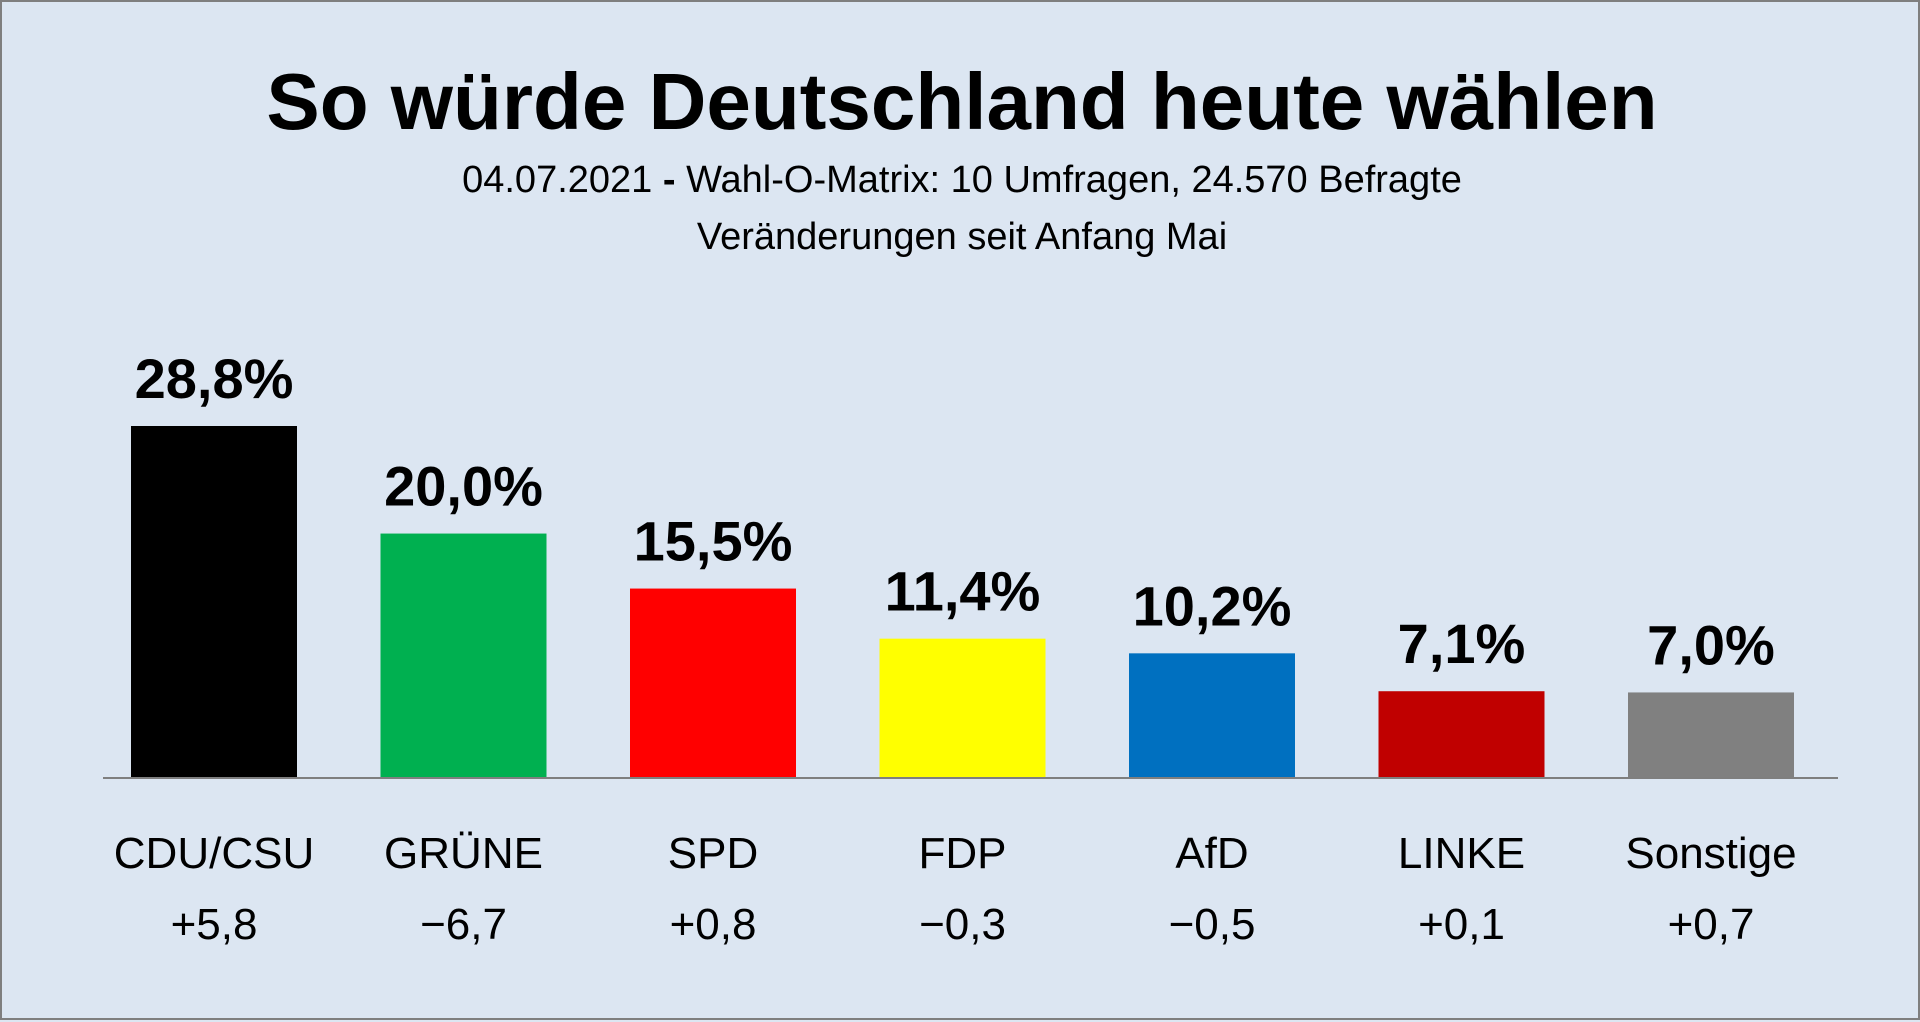 The width and height of the screenshot is (1920, 1022). What do you see at coordinates (963, 591) in the screenshot?
I see `bar-value-label: 11,4%` at bounding box center [963, 591].